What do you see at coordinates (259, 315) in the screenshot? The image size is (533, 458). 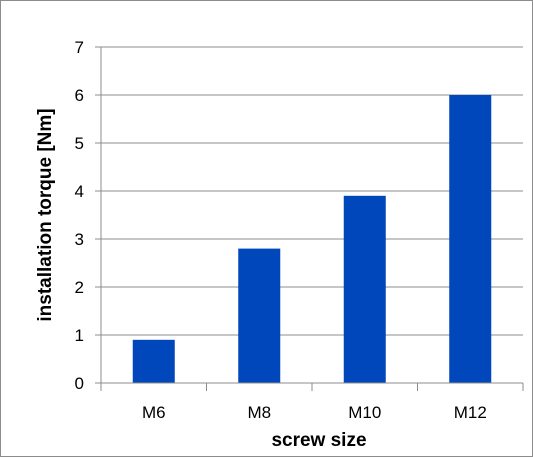 I see `bar-m8` at bounding box center [259, 315].